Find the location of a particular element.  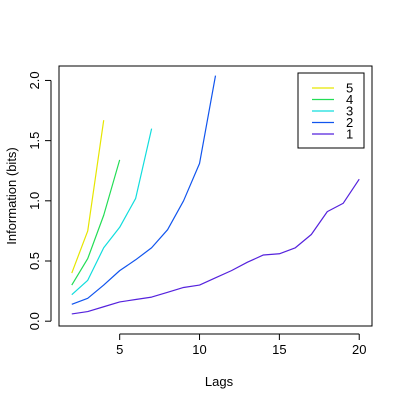

y-tick-label: 1.0 is located at coordinates (34, 201).